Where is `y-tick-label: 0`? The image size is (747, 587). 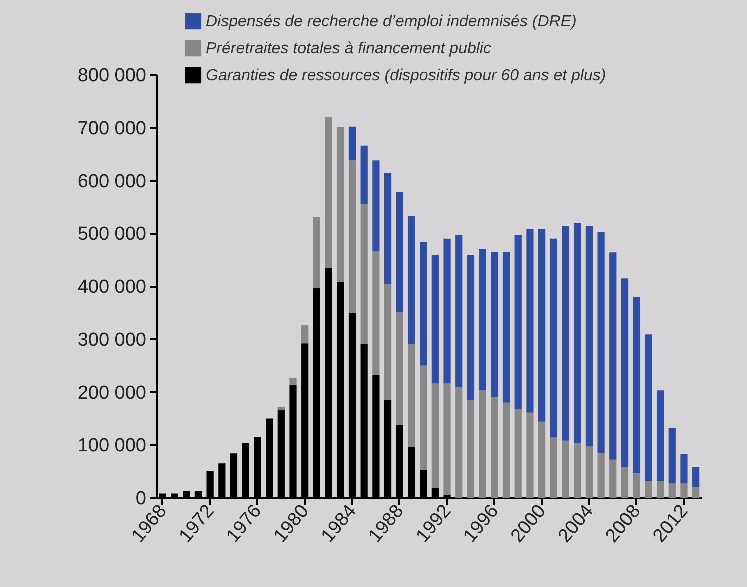
y-tick-label: 0 is located at coordinates (141, 499).